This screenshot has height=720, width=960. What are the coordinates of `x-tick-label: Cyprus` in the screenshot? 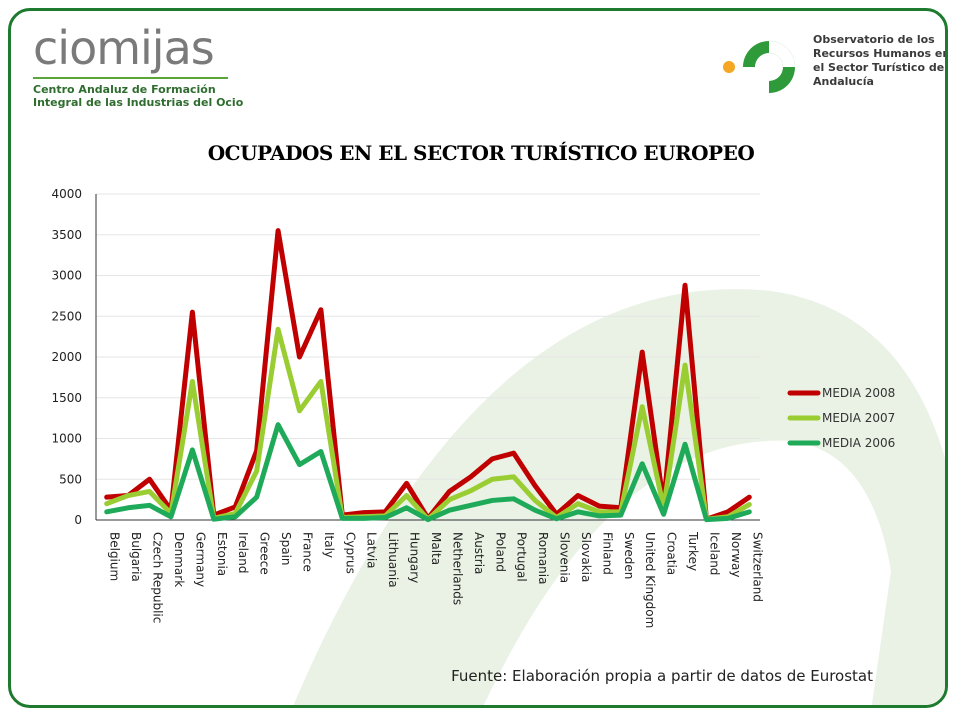 It's located at (350, 553).